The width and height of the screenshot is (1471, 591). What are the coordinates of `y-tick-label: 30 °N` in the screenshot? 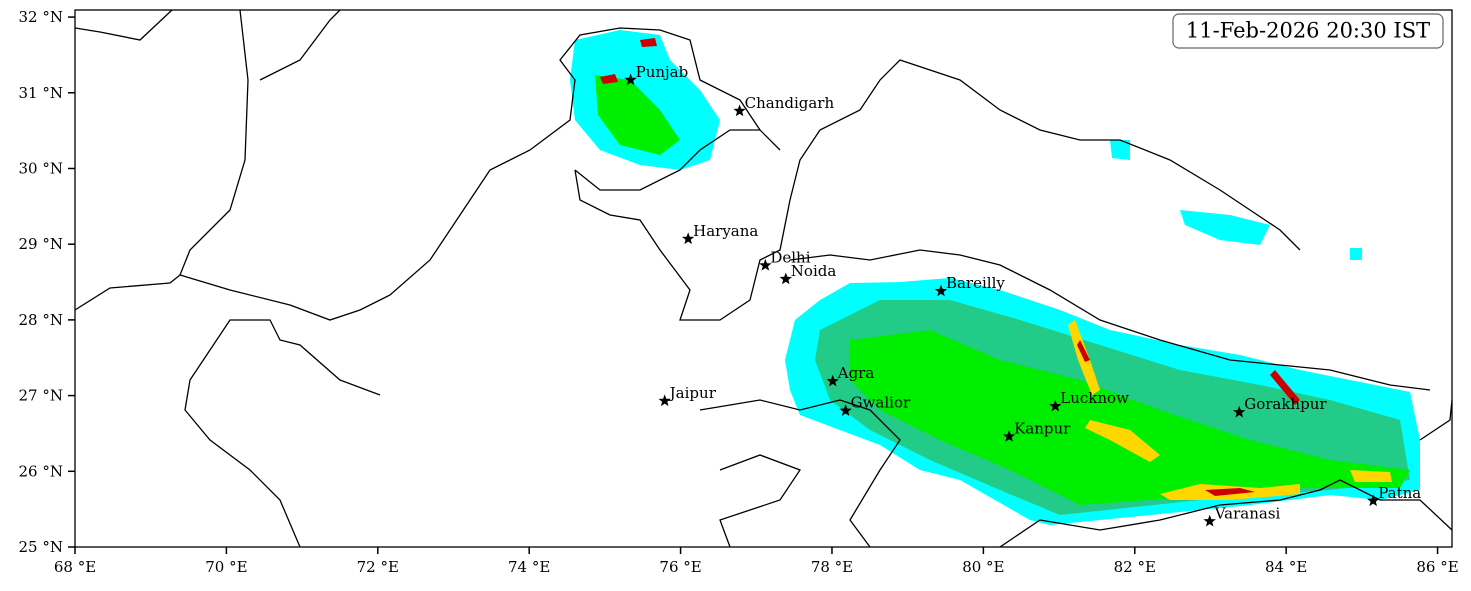 It's located at (41, 168).